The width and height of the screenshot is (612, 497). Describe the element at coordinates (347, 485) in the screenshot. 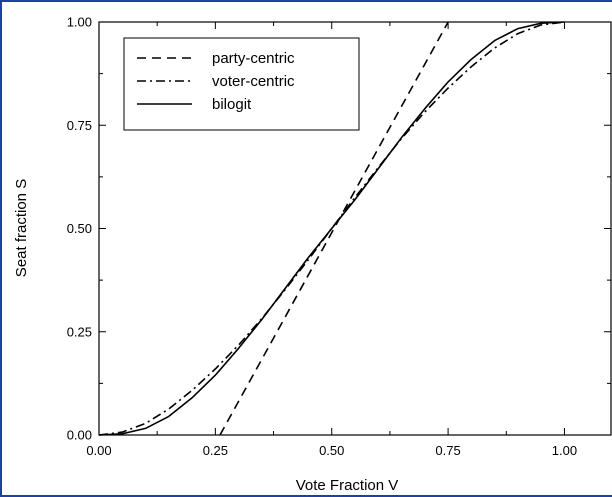

I see `x-axis-title: Vote Fraction V` at that location.